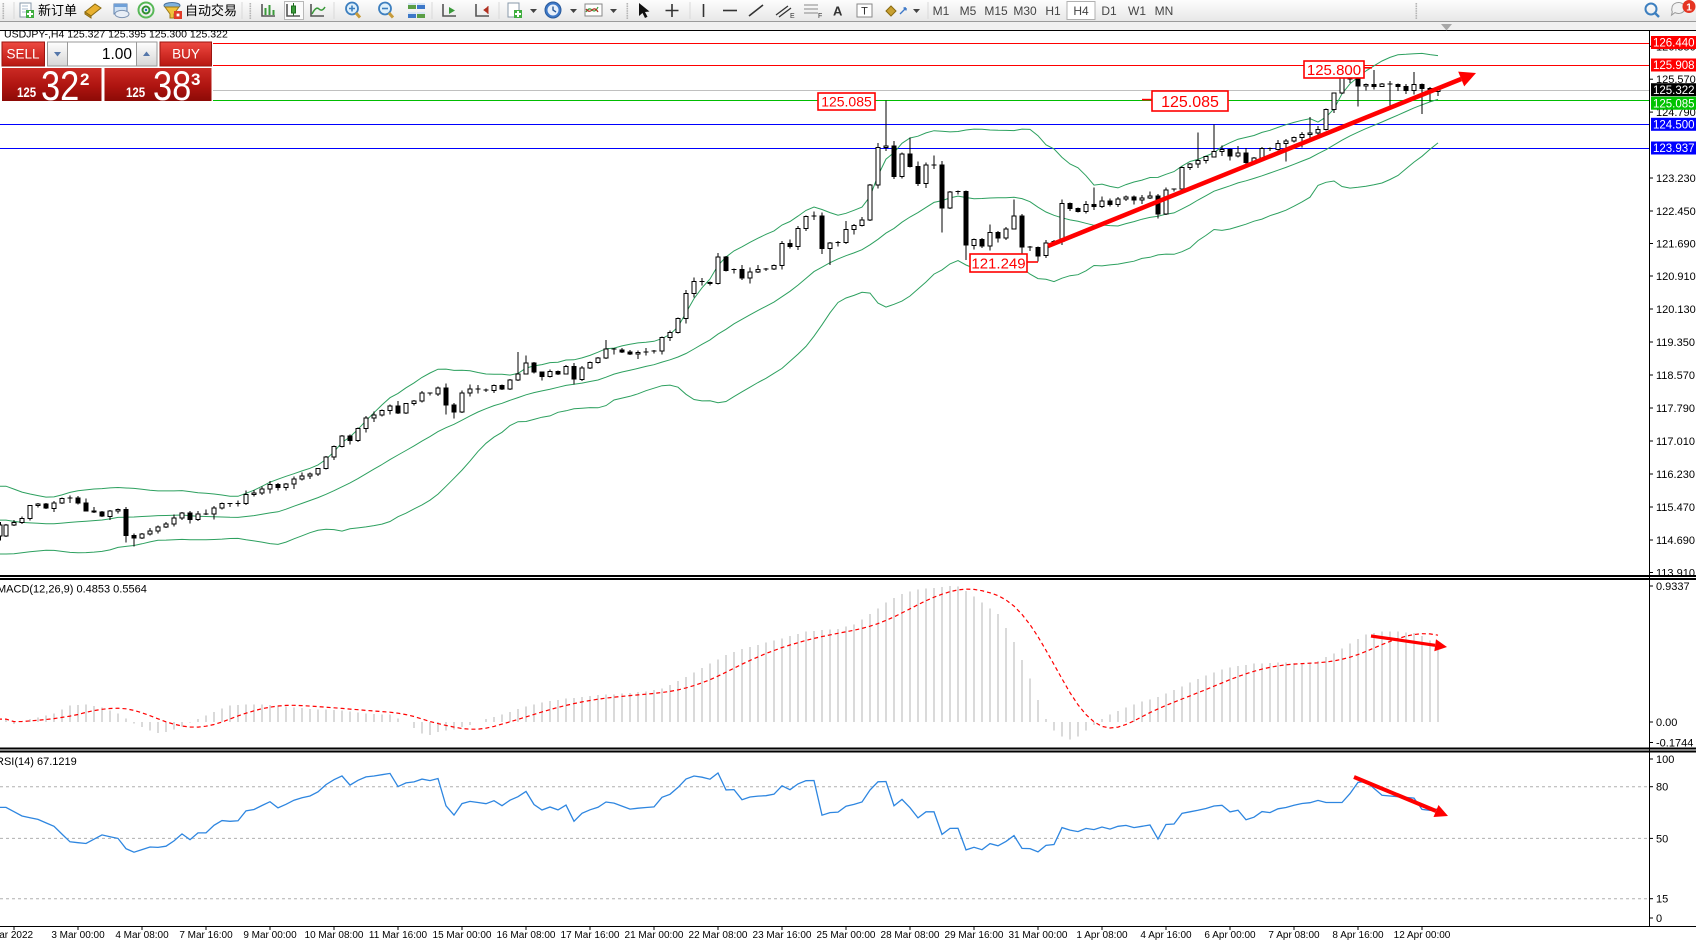 The height and width of the screenshot is (943, 1696). What do you see at coordinates (590, 935) in the screenshot?
I see `svg-text: 17 Mar 16:00` at bounding box center [590, 935].